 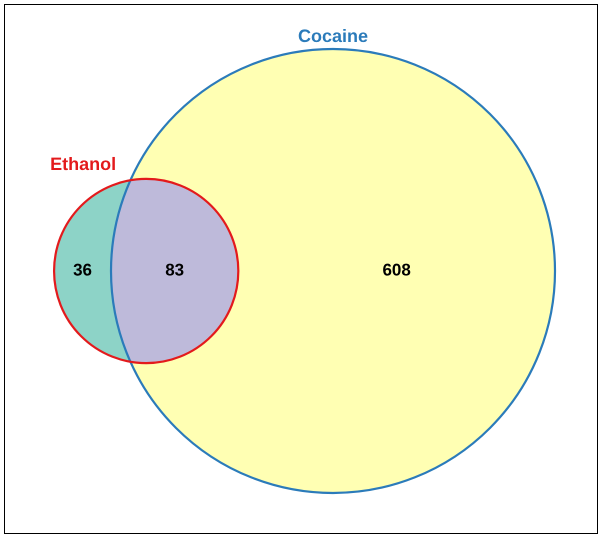 What do you see at coordinates (396, 270) in the screenshot?
I see `data-label: 608` at bounding box center [396, 270].